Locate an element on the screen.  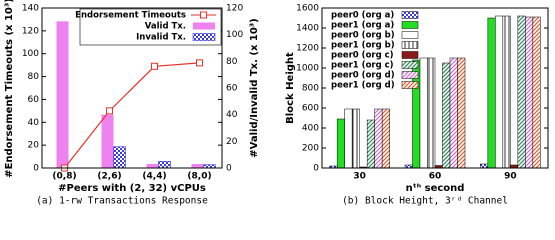
legend-label: Invalid Tx. is located at coordinates (161, 38).